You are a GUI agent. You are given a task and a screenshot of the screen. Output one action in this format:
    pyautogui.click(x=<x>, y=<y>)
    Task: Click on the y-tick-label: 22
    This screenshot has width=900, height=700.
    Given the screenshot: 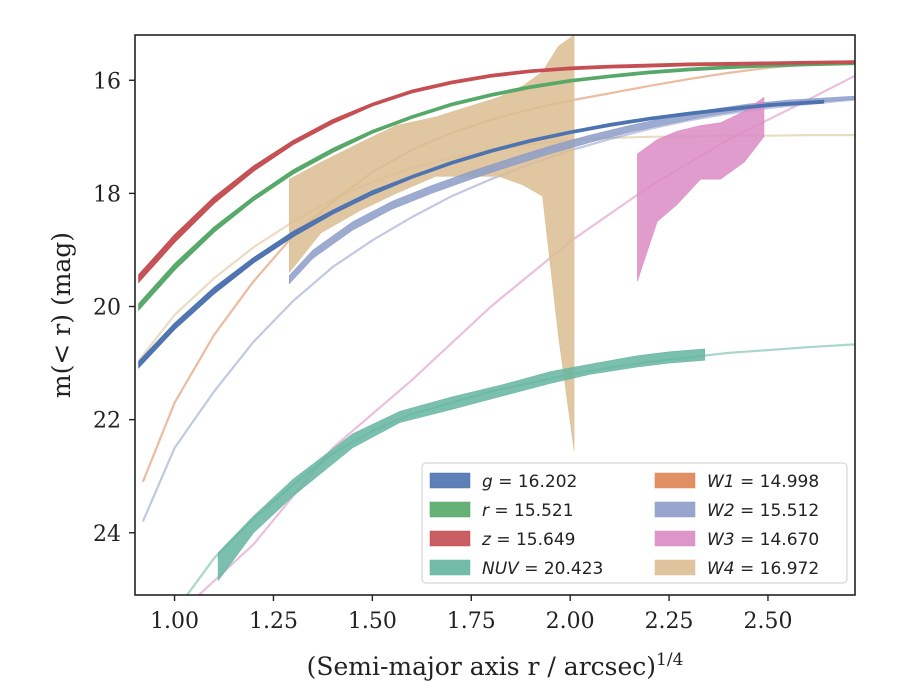 What is the action you would take?
    pyautogui.click(x=107, y=421)
    